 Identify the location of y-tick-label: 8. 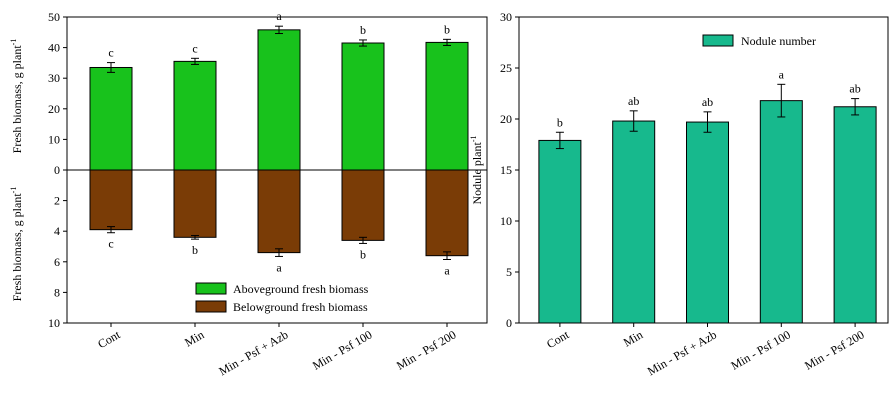
(57, 292).